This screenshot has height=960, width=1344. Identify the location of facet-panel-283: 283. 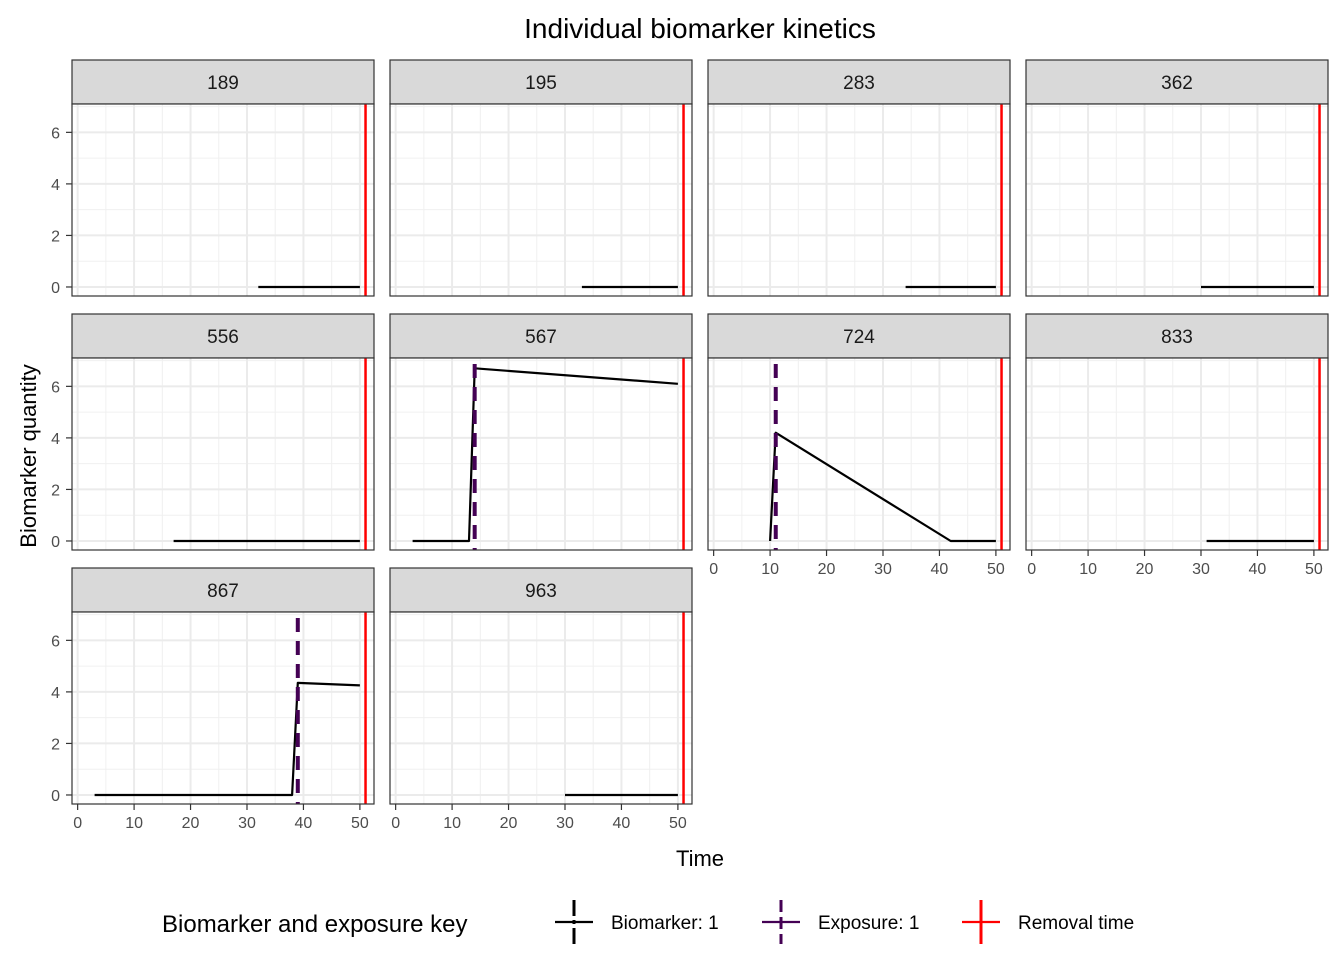
(859, 178).